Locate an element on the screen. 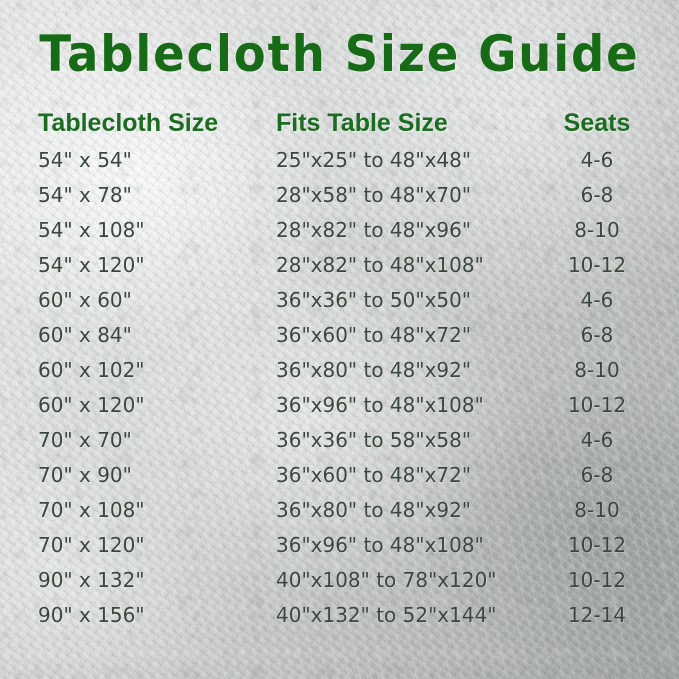 The height and width of the screenshot is (679, 679). table-header-row: Tablecloth Size Fits Table Size Seats is located at coordinates (342, 123).